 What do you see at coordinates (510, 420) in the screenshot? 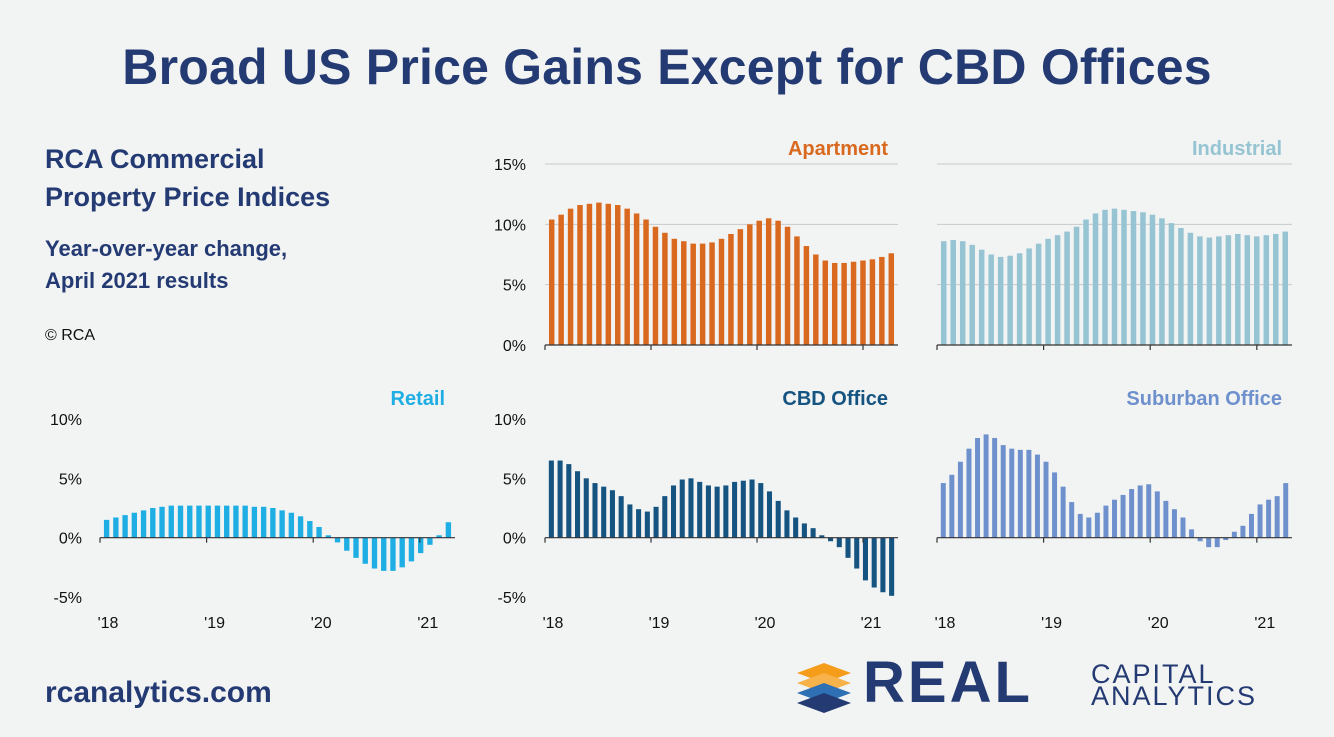
I see `cbd-office-y-tick-label: 10%` at bounding box center [510, 420].